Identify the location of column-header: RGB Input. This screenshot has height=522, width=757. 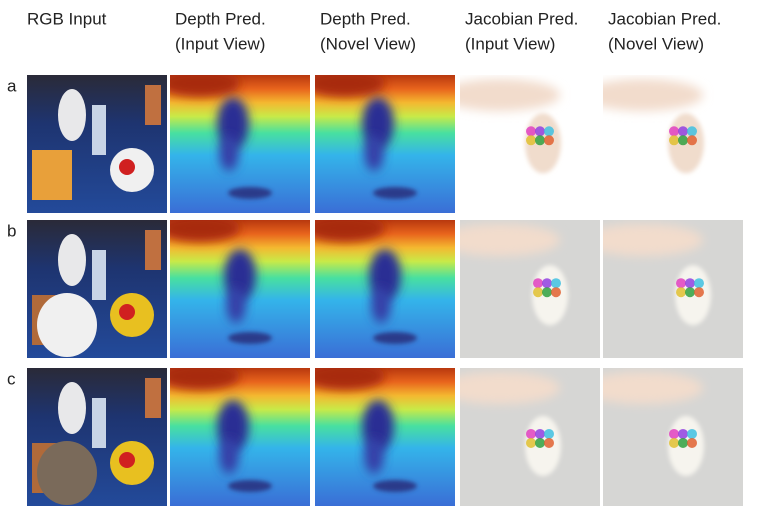
(67, 18).